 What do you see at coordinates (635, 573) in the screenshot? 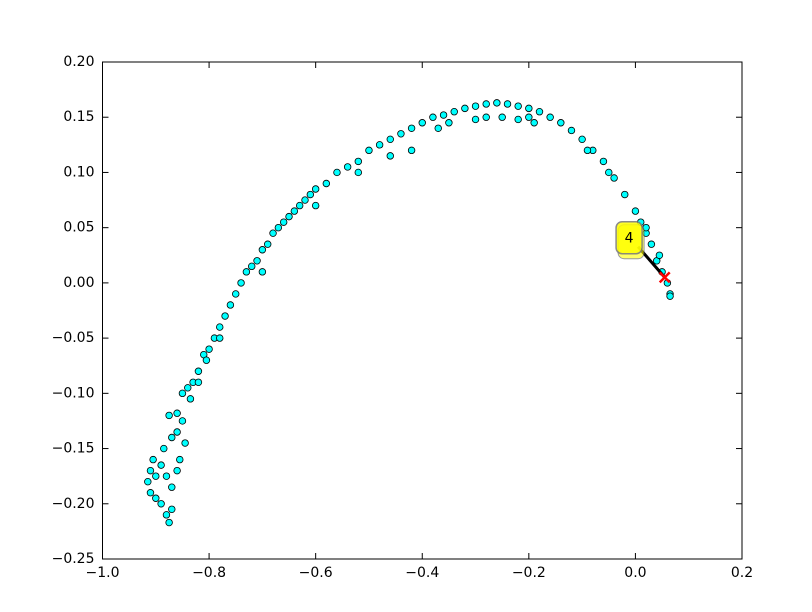
I see `x-tick-label: 0.0` at bounding box center [635, 573].